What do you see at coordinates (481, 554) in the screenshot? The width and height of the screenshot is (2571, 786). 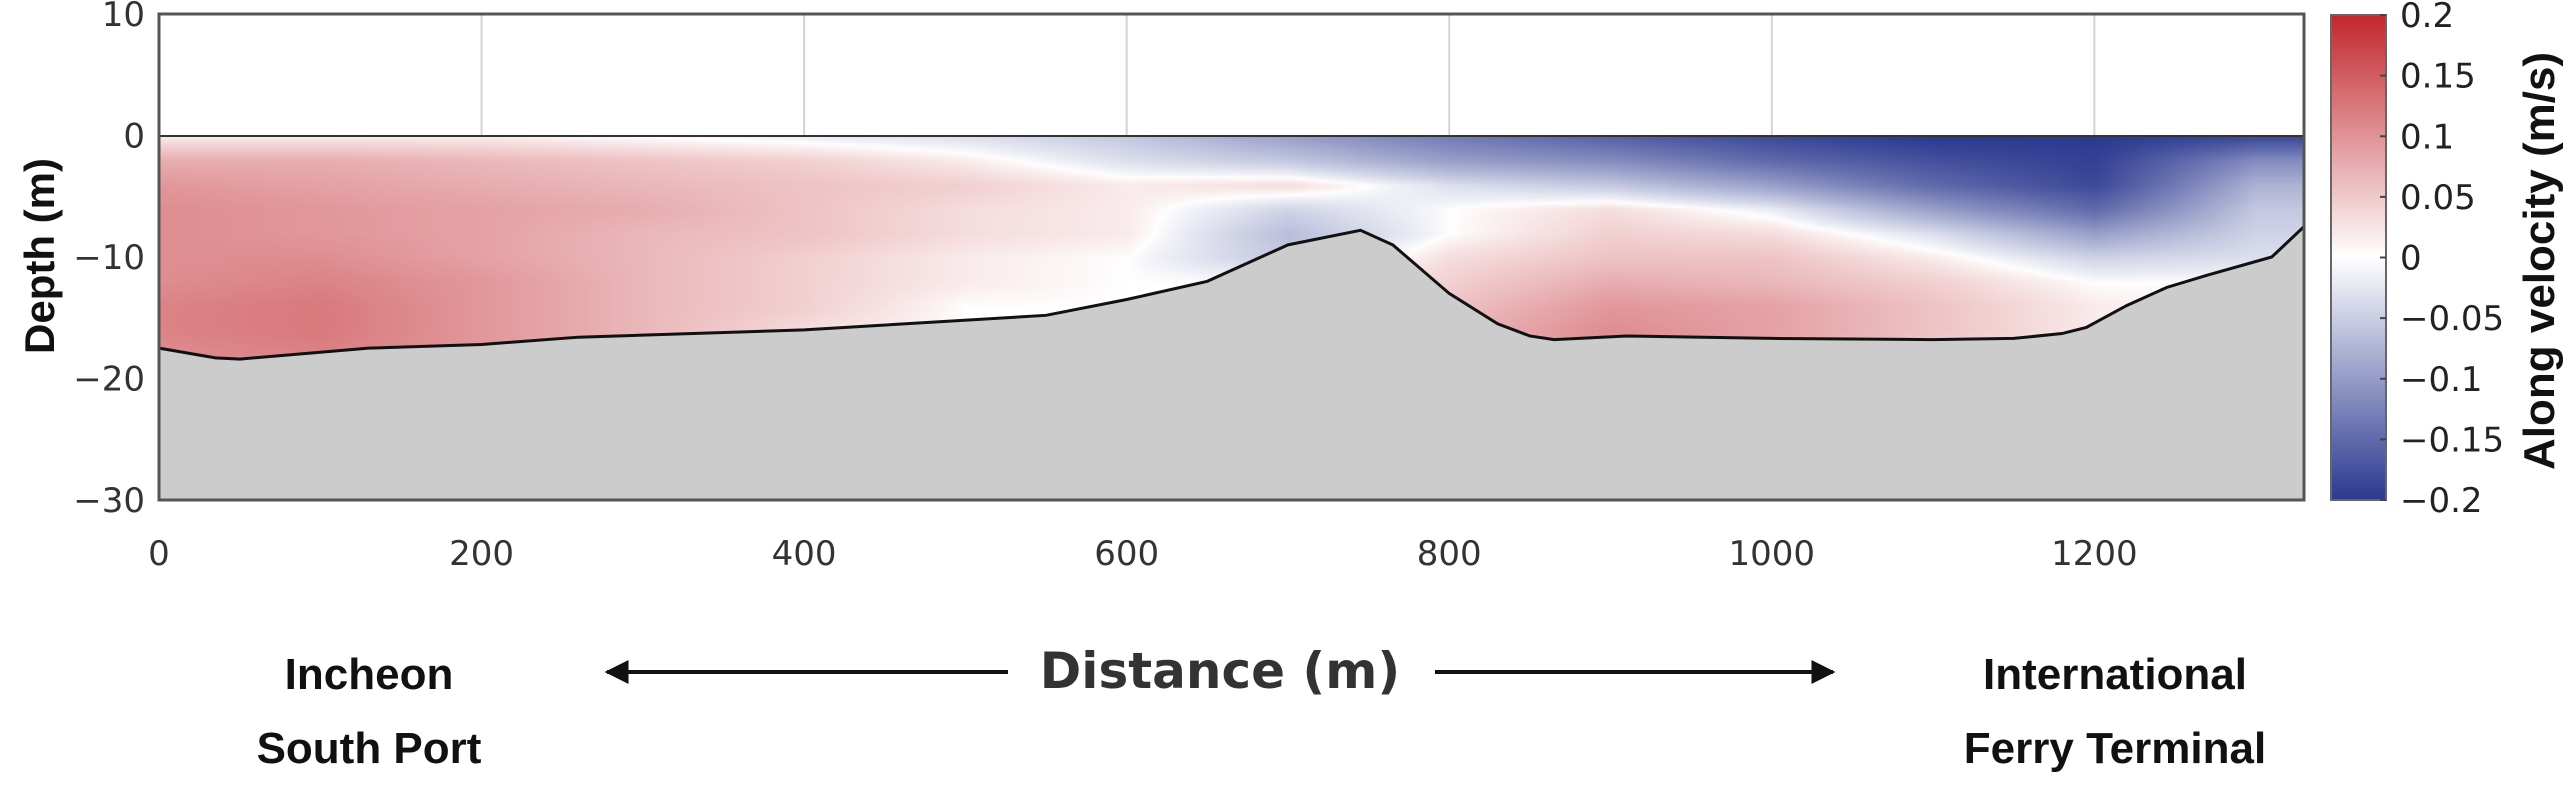 I see `x-tick-label: 200` at bounding box center [481, 554].